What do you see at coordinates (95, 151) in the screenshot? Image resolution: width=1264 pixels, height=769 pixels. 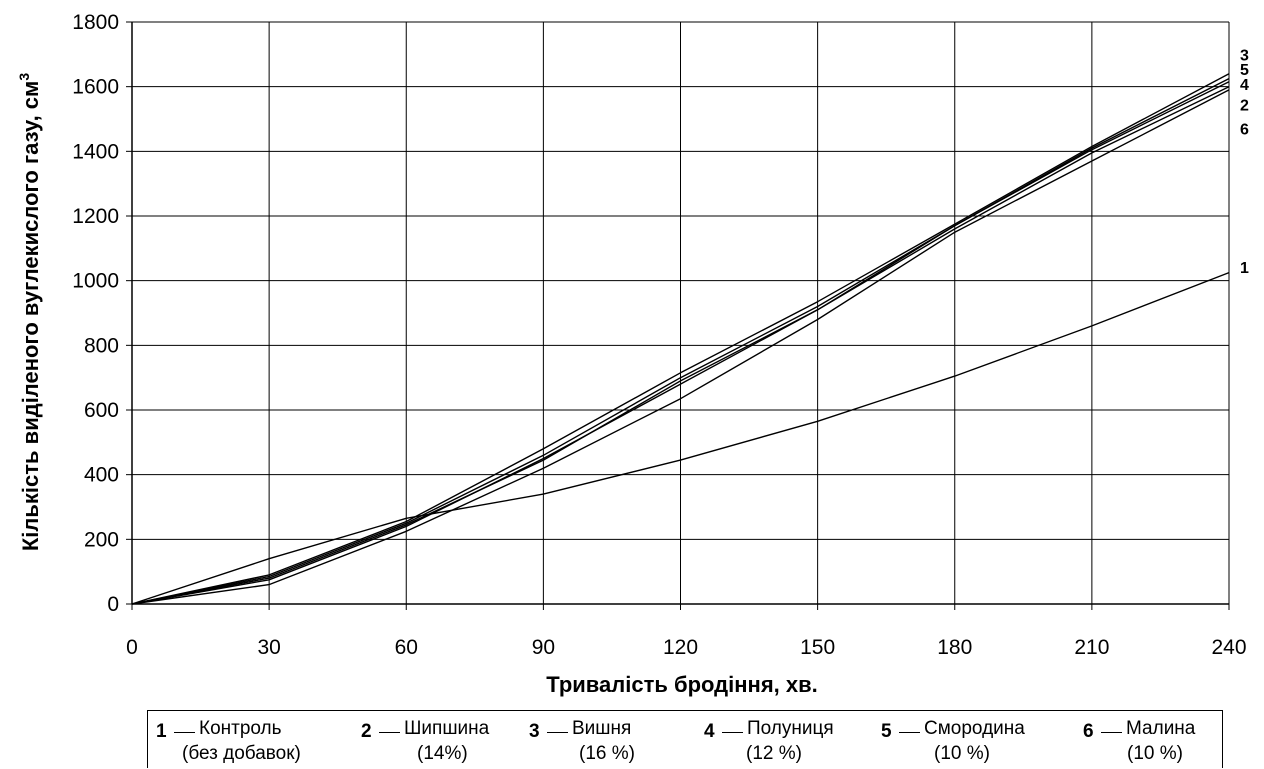 I see `y-tick-label: 1400` at bounding box center [95, 151].